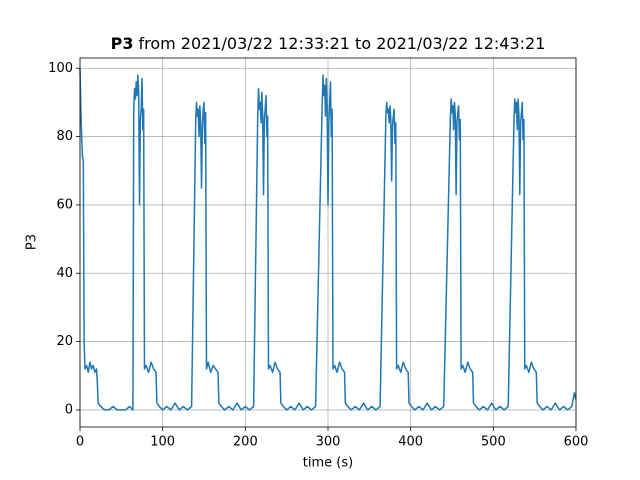  I want to click on y-tick-label: 80, so click(64, 136).